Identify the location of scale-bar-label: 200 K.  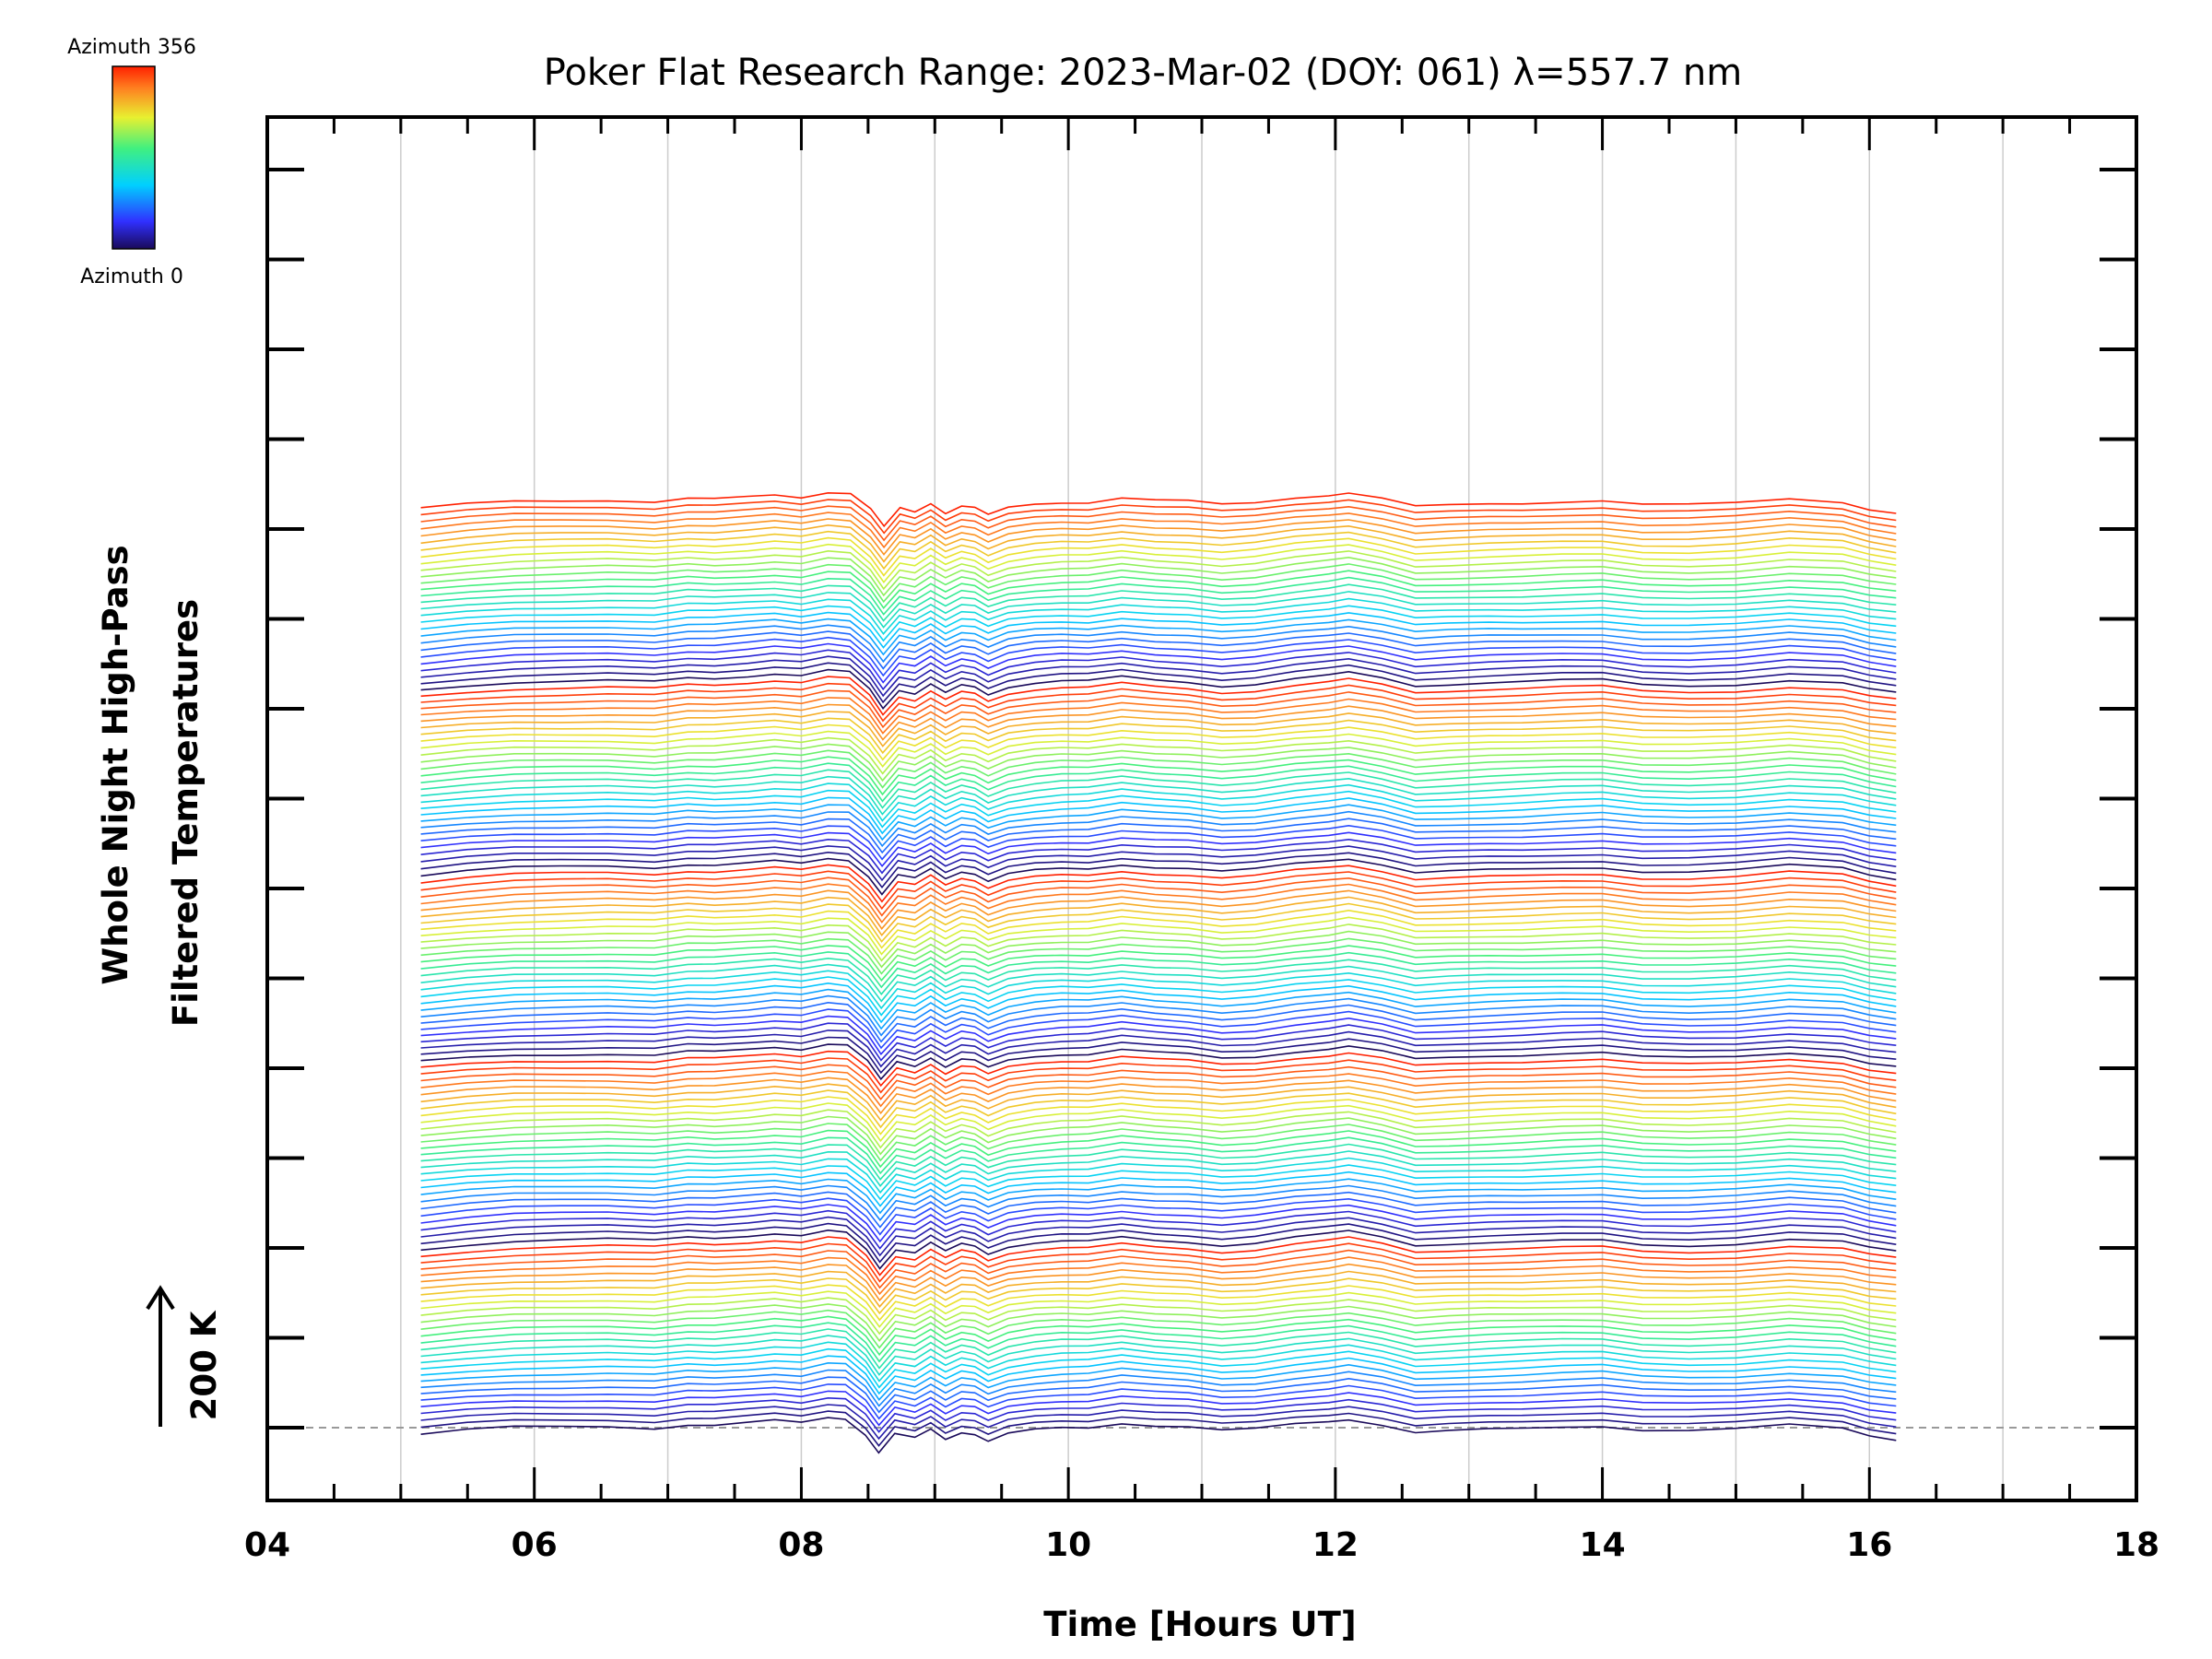
(204, 1365).